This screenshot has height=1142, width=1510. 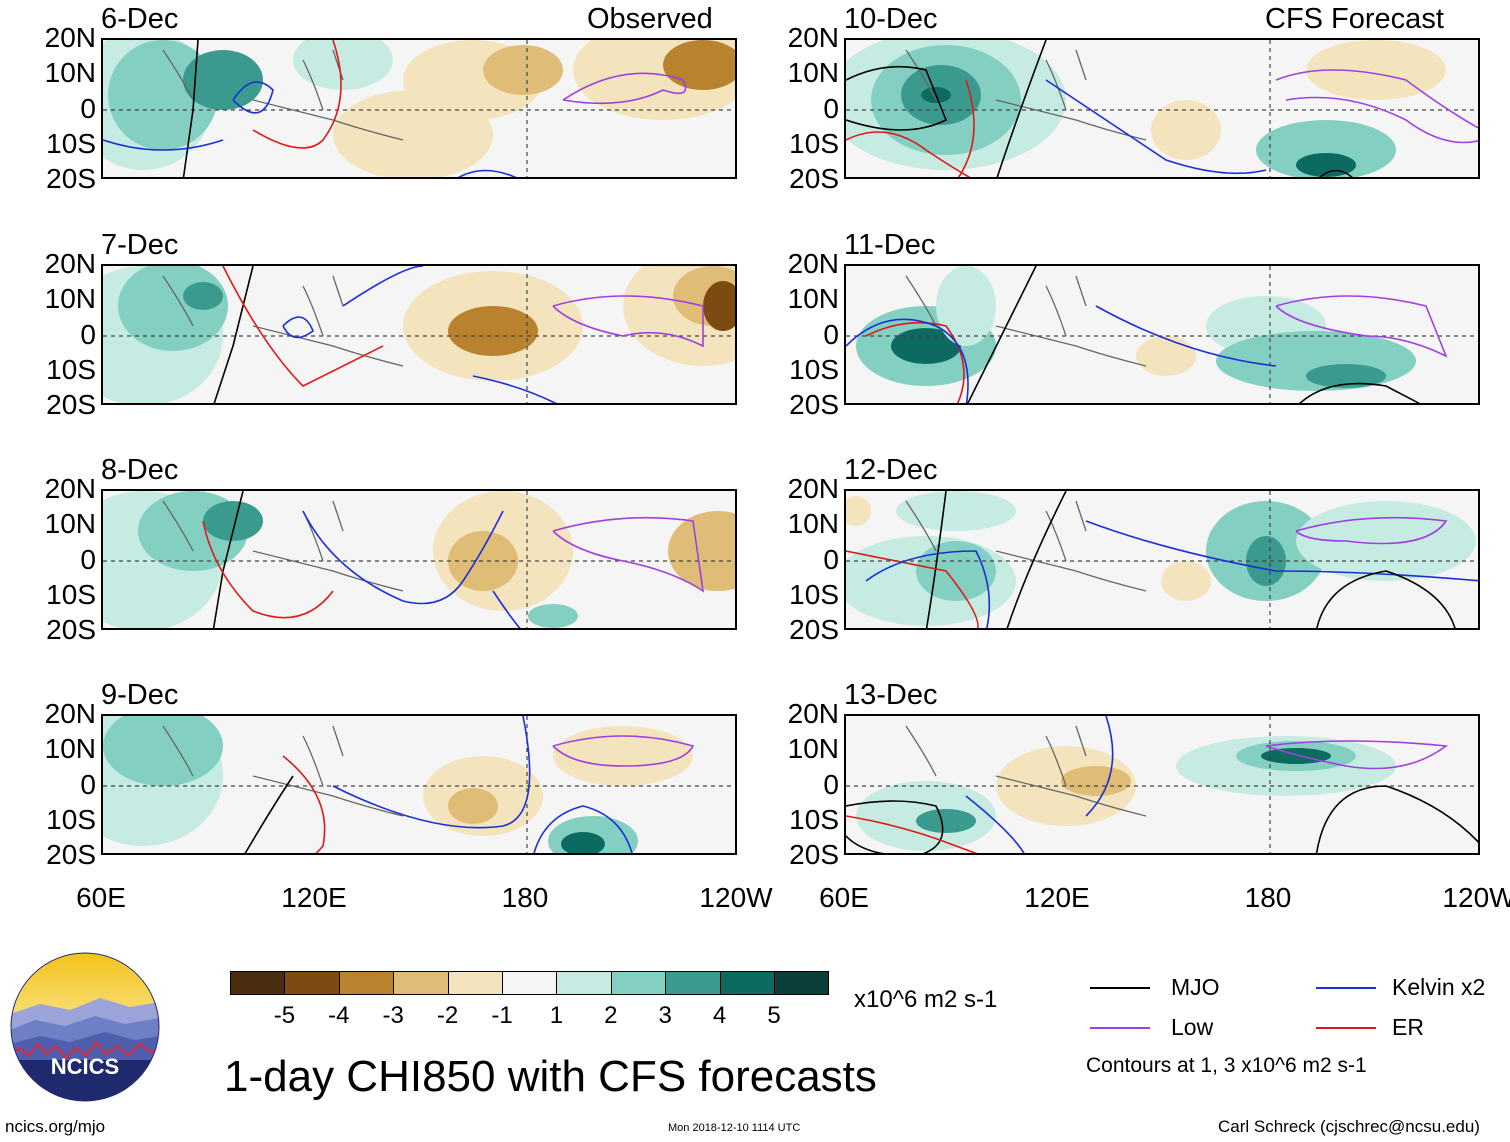 What do you see at coordinates (1354, 19) in the screenshot?
I see `cfs-forecast-label: CFS Forecast` at bounding box center [1354, 19].